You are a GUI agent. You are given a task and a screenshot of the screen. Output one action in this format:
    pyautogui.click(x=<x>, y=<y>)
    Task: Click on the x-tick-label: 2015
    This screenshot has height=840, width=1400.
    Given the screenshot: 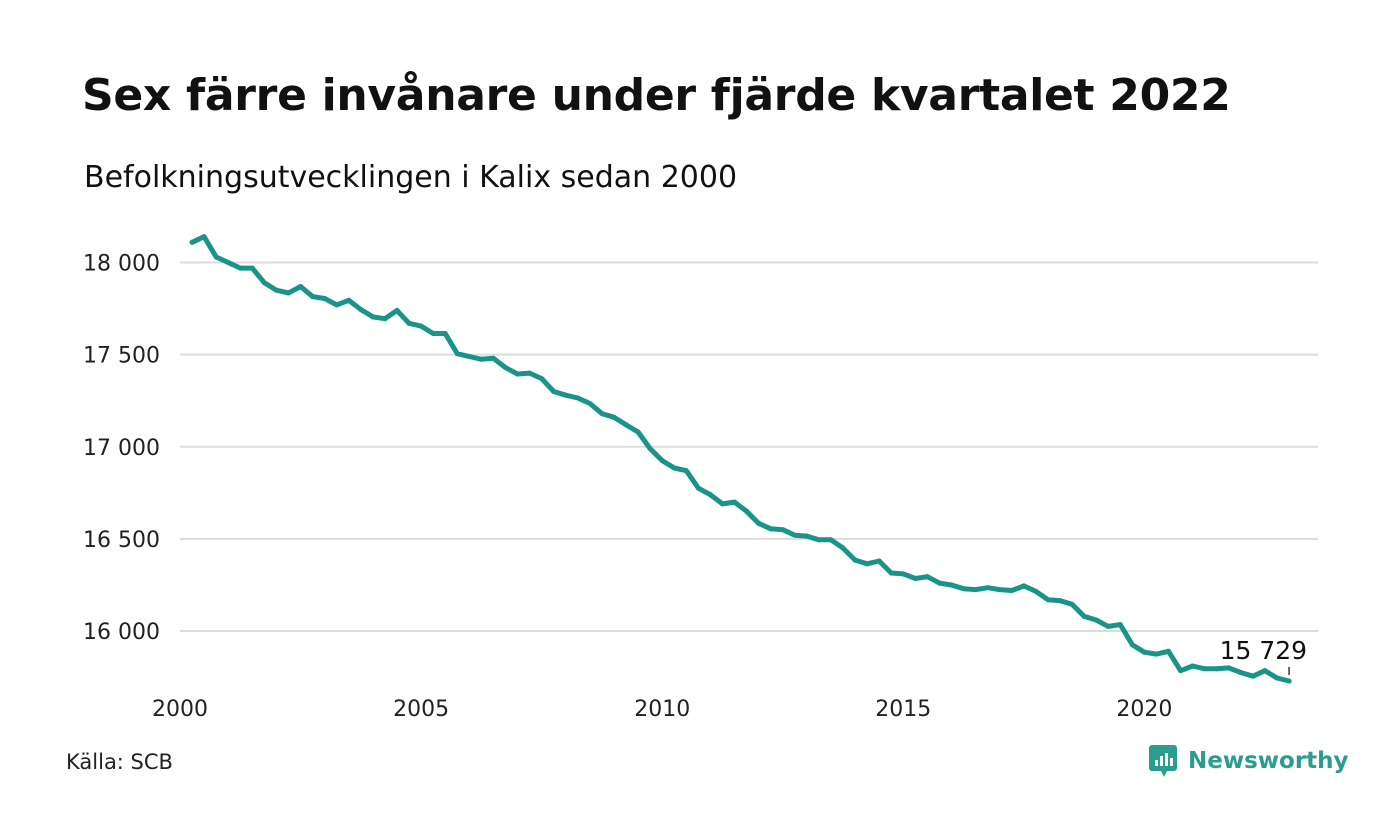 What is the action you would take?
    pyautogui.click(x=903, y=709)
    